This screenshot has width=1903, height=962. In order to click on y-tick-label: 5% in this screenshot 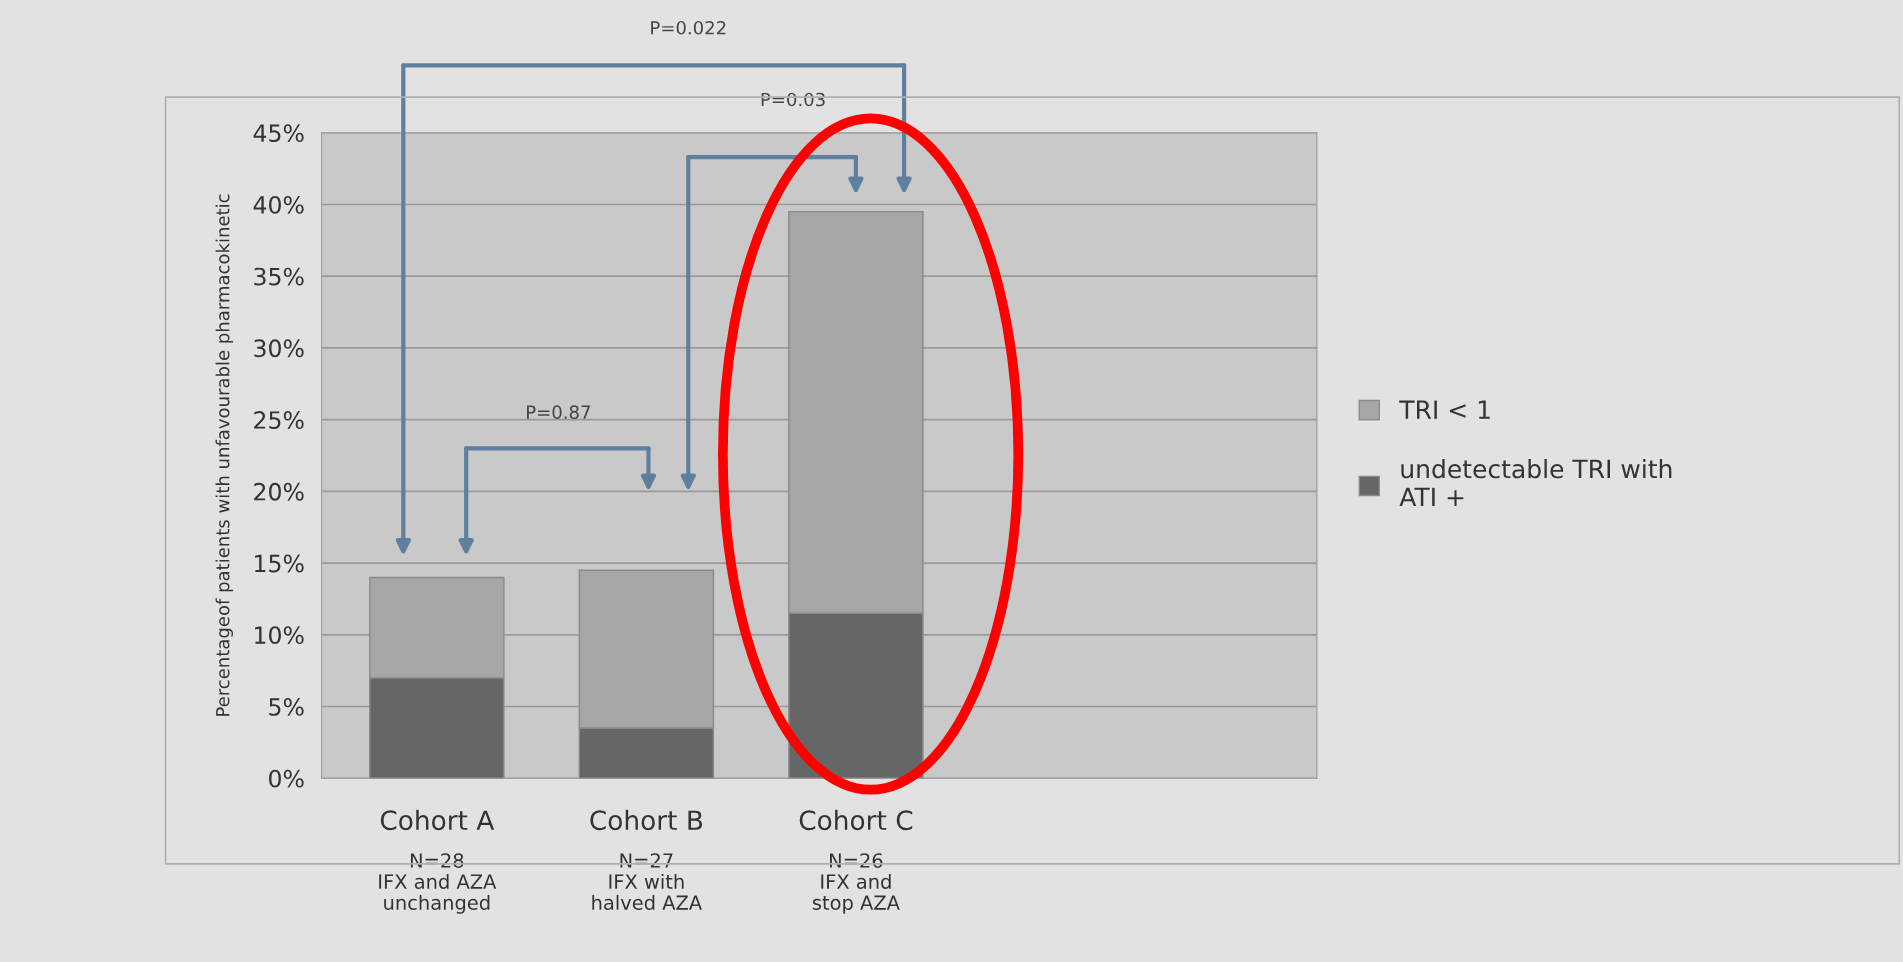, I will do `click(286, 706)`.